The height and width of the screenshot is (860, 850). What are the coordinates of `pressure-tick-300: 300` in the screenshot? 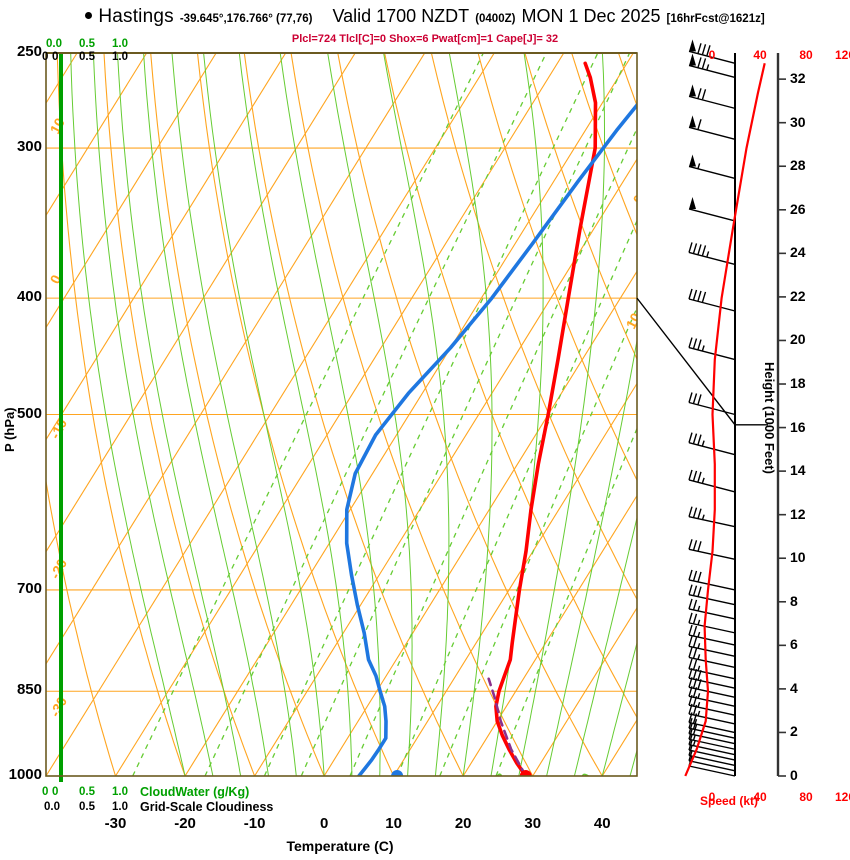 It's located at (29, 147).